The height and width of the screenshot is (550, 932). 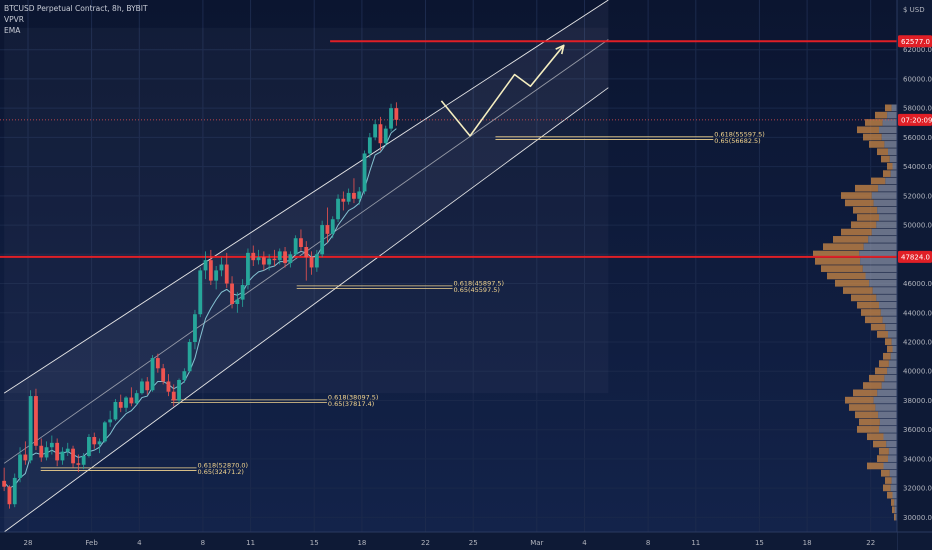 What do you see at coordinates (14, 19) in the screenshot?
I see `legend-indicator-vpvr: VPVR` at bounding box center [14, 19].